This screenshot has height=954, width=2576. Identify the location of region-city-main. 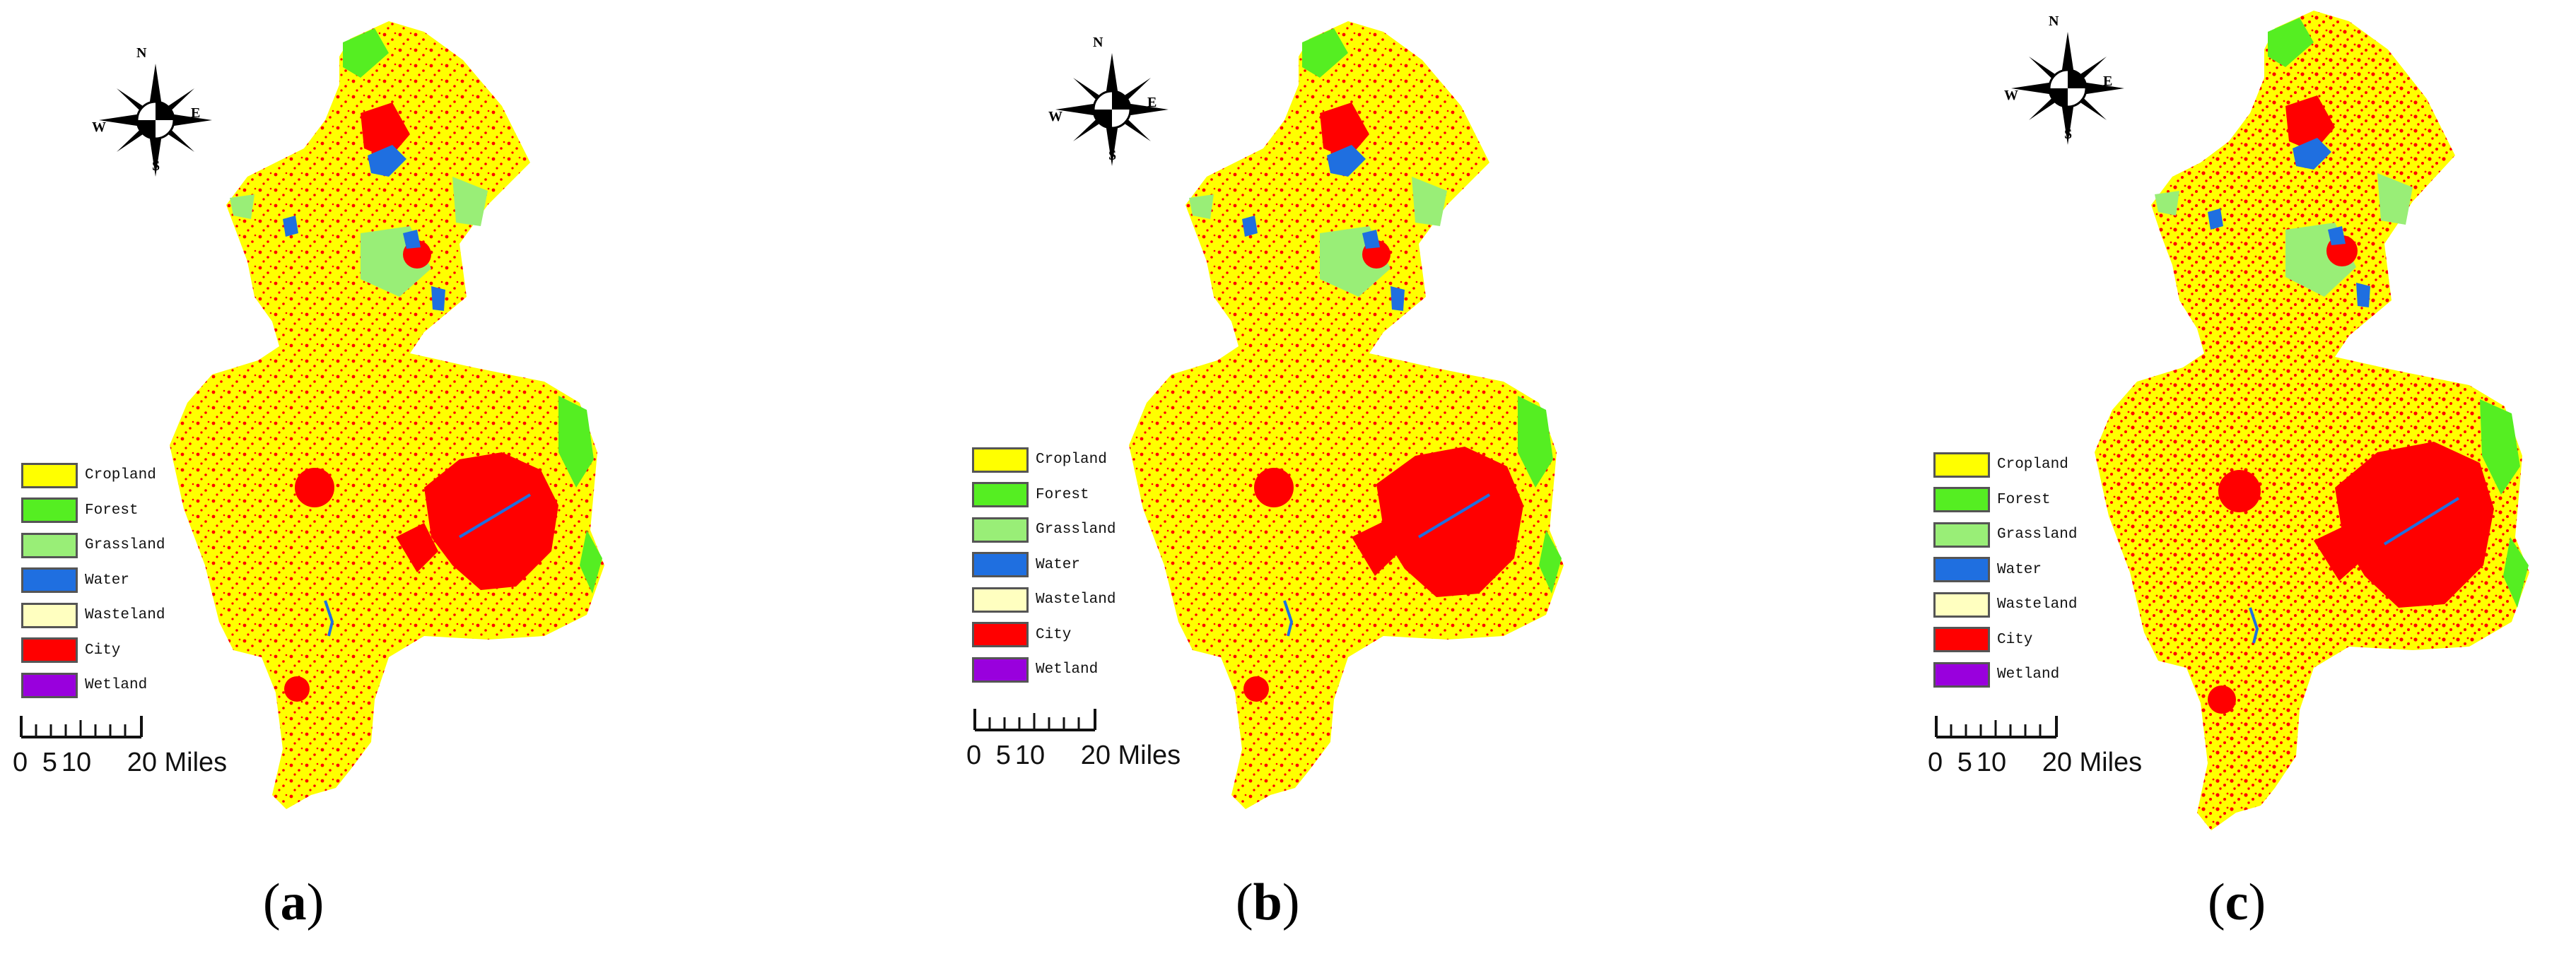
(1449, 522).